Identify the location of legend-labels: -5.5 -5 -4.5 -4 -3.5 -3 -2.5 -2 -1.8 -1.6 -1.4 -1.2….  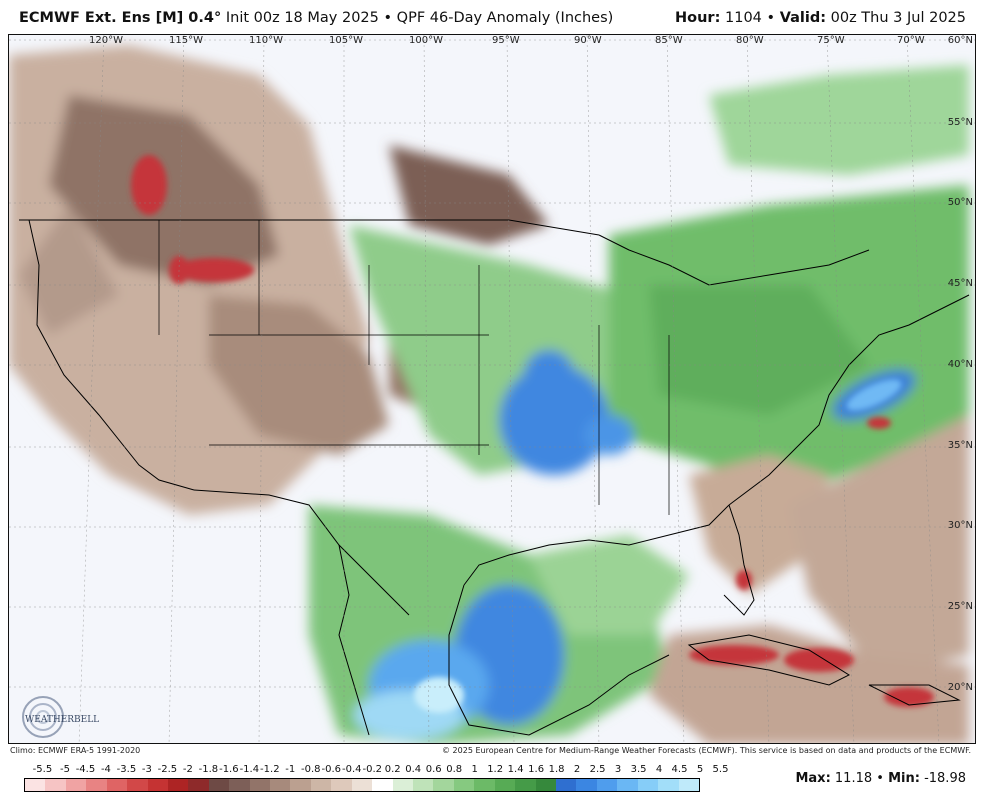
(376, 770).